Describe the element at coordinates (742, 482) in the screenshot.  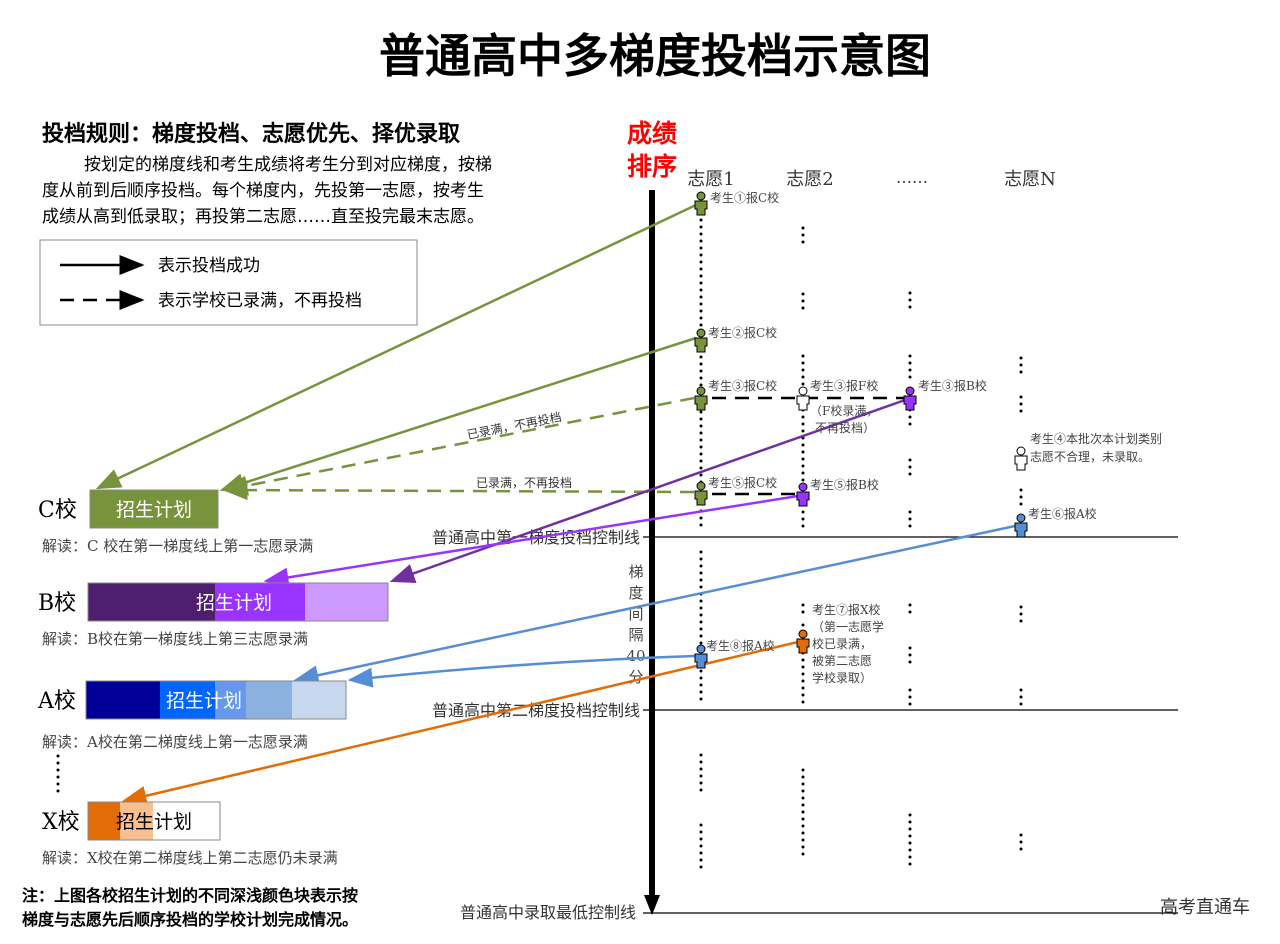
I see `student-label: 考生⑤报C校` at that location.